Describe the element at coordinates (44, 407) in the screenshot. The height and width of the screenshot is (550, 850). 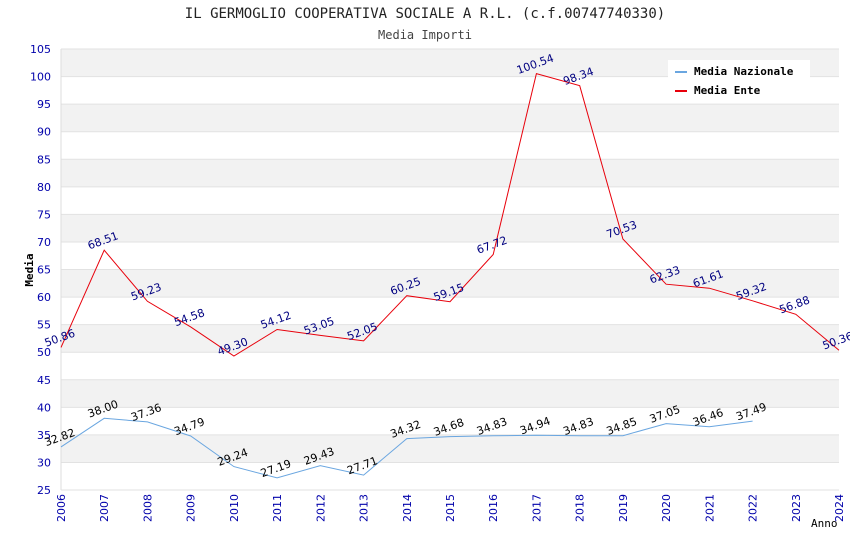
I see `y-tick-label: 40` at that location.